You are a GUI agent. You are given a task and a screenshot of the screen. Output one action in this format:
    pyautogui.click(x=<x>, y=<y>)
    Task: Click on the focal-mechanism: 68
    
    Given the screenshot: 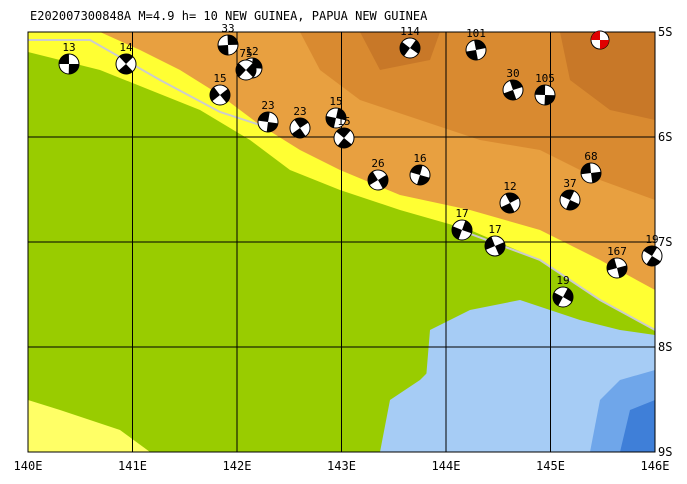 What is the action you would take?
    pyautogui.click(x=591, y=167)
    